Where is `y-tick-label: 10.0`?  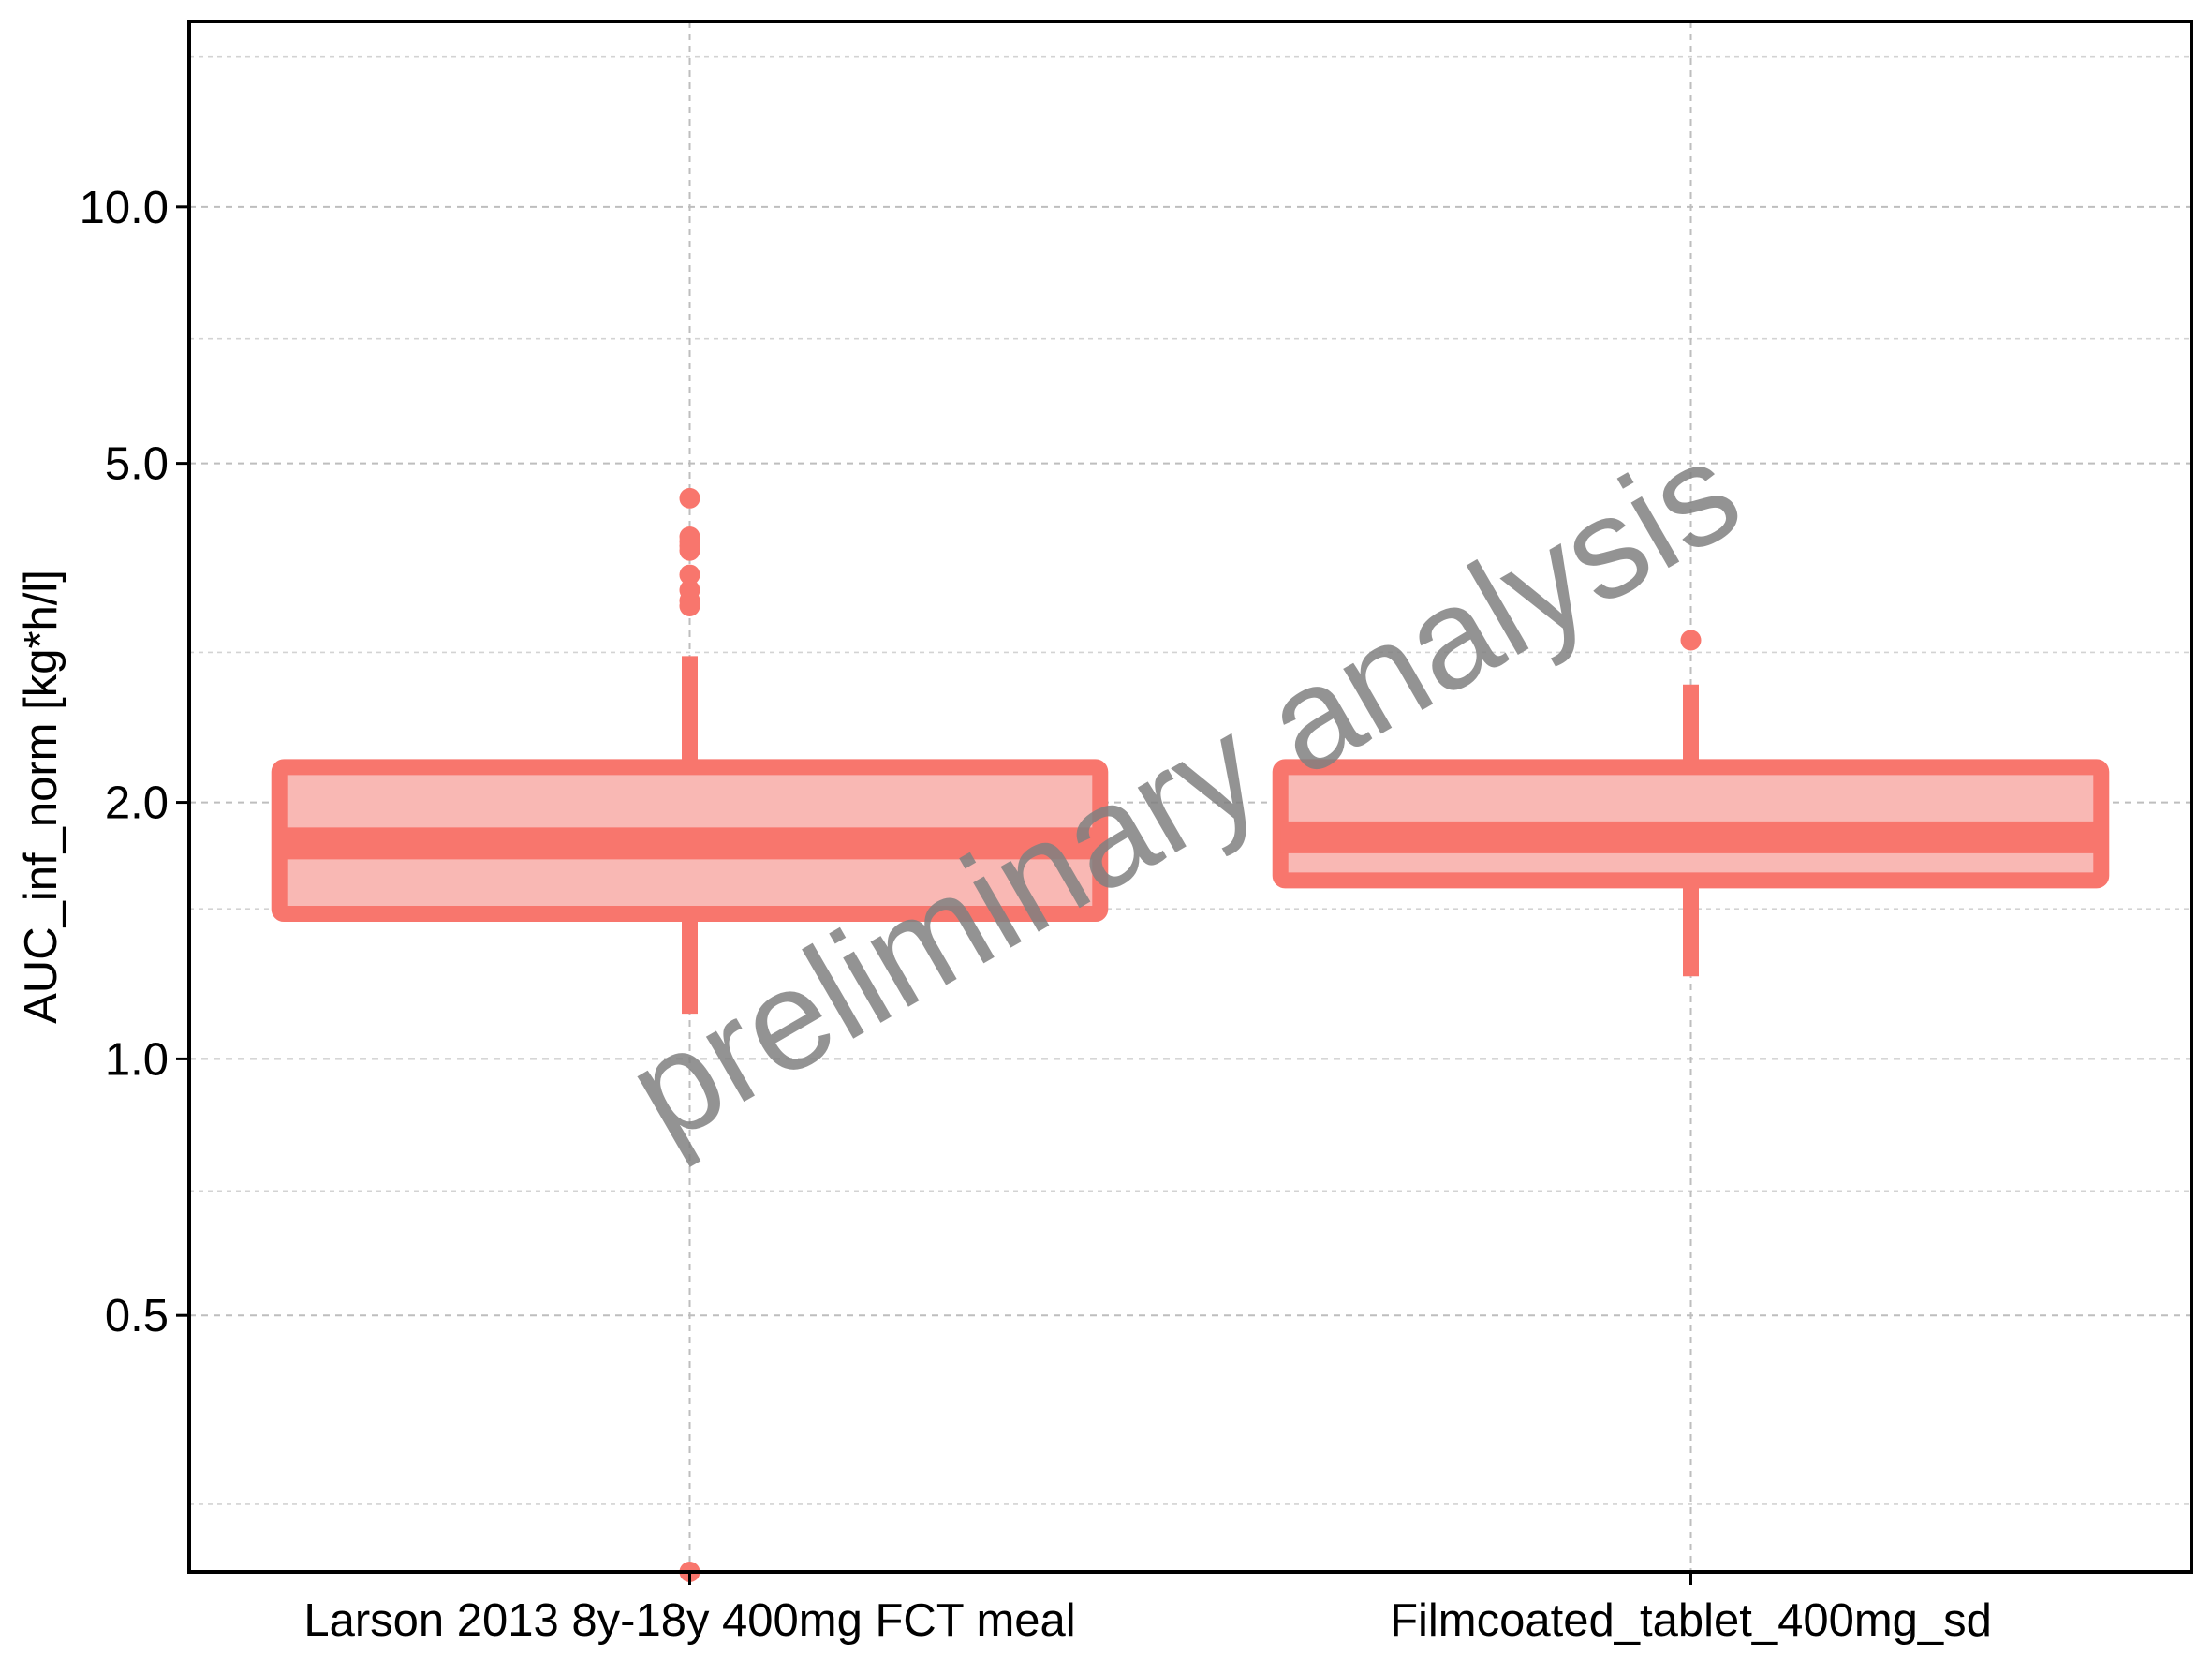 y-tick-label: 10.0 is located at coordinates (125, 208).